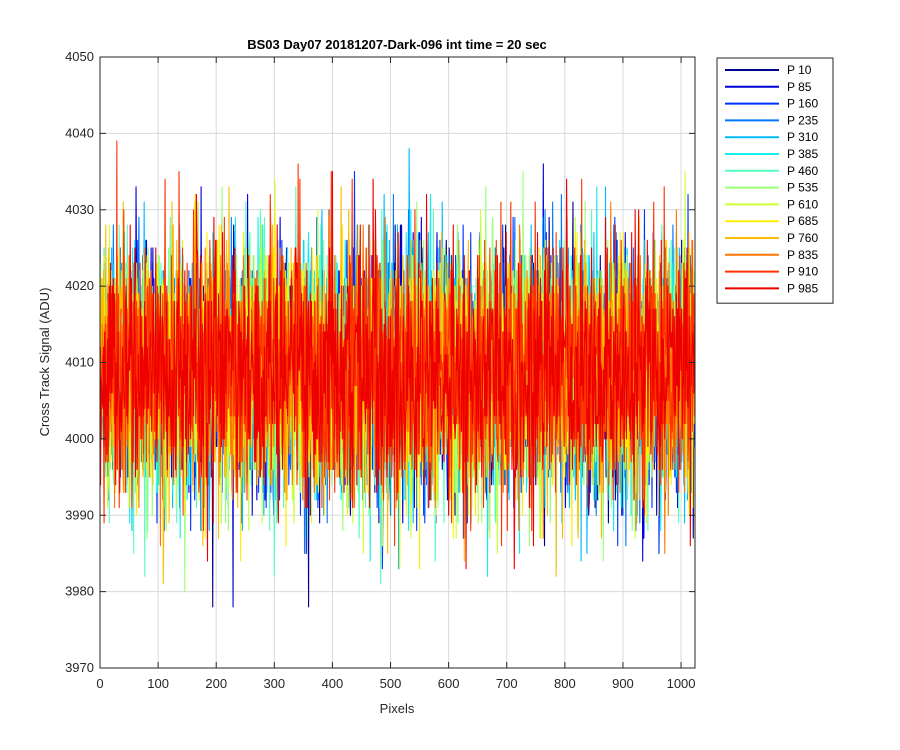 The image size is (900, 750). I want to click on y-tick-label: 3980, so click(79, 591).